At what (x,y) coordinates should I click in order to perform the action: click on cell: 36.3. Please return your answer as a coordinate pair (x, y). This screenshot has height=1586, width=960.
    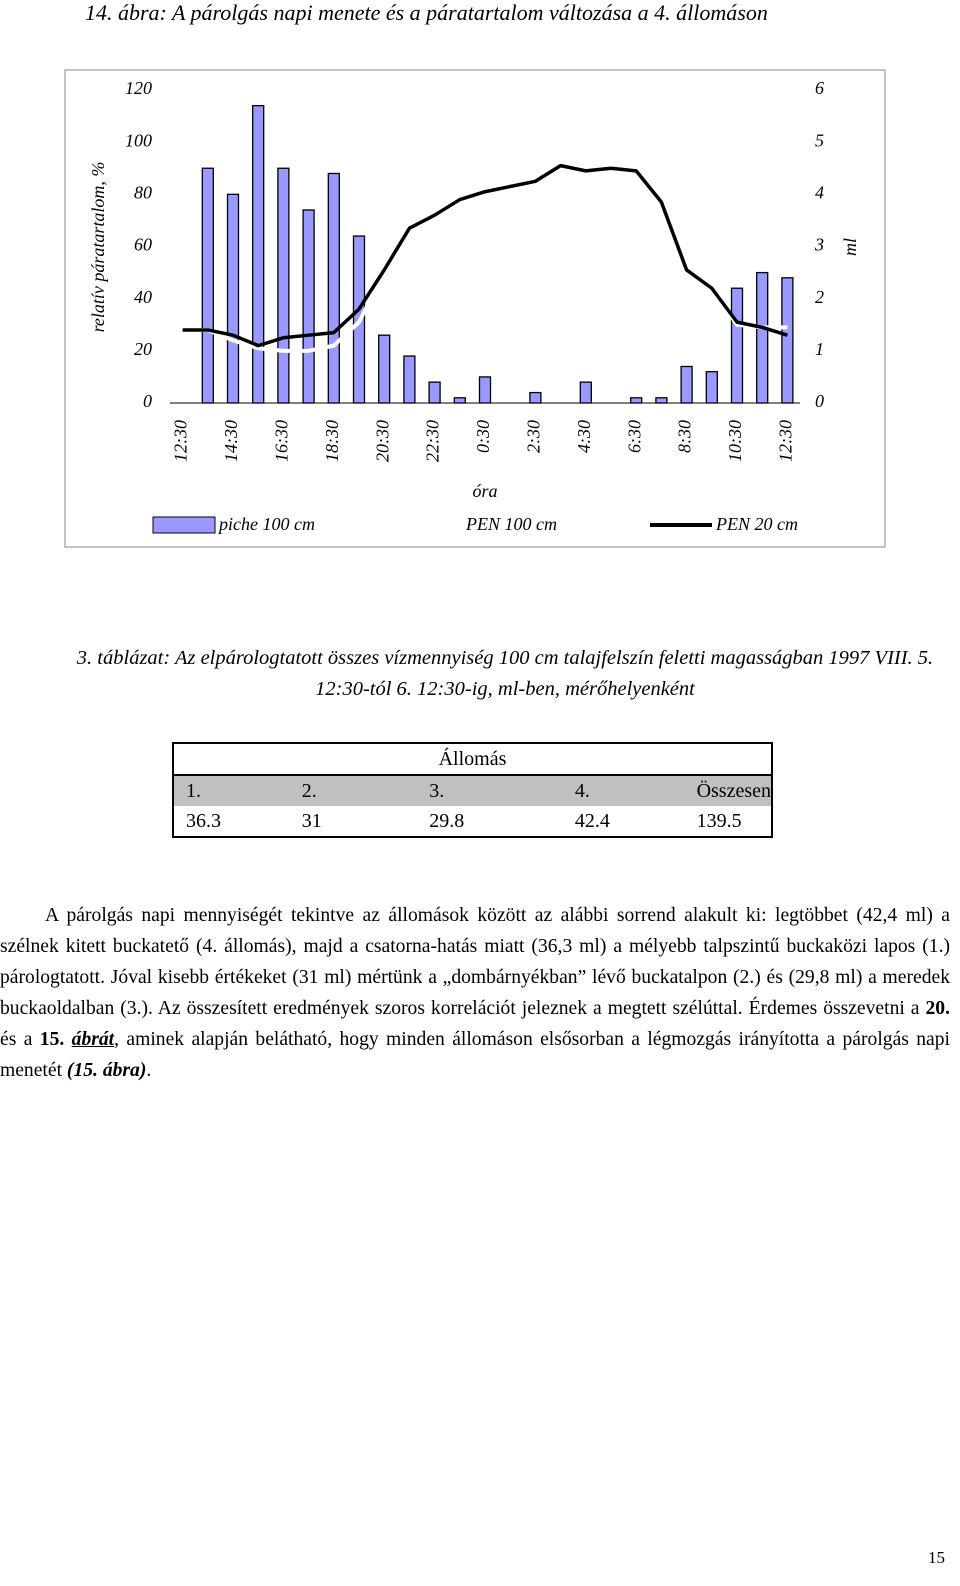
    Looking at the image, I should click on (203, 820).